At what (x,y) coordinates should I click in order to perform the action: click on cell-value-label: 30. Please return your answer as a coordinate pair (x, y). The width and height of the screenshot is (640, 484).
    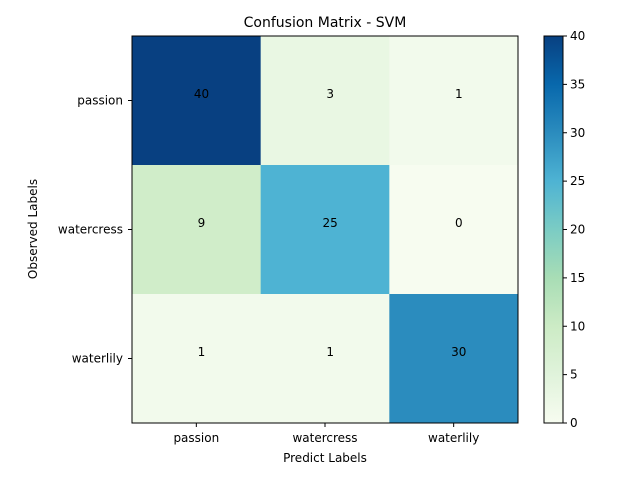
    Looking at the image, I should click on (458, 352).